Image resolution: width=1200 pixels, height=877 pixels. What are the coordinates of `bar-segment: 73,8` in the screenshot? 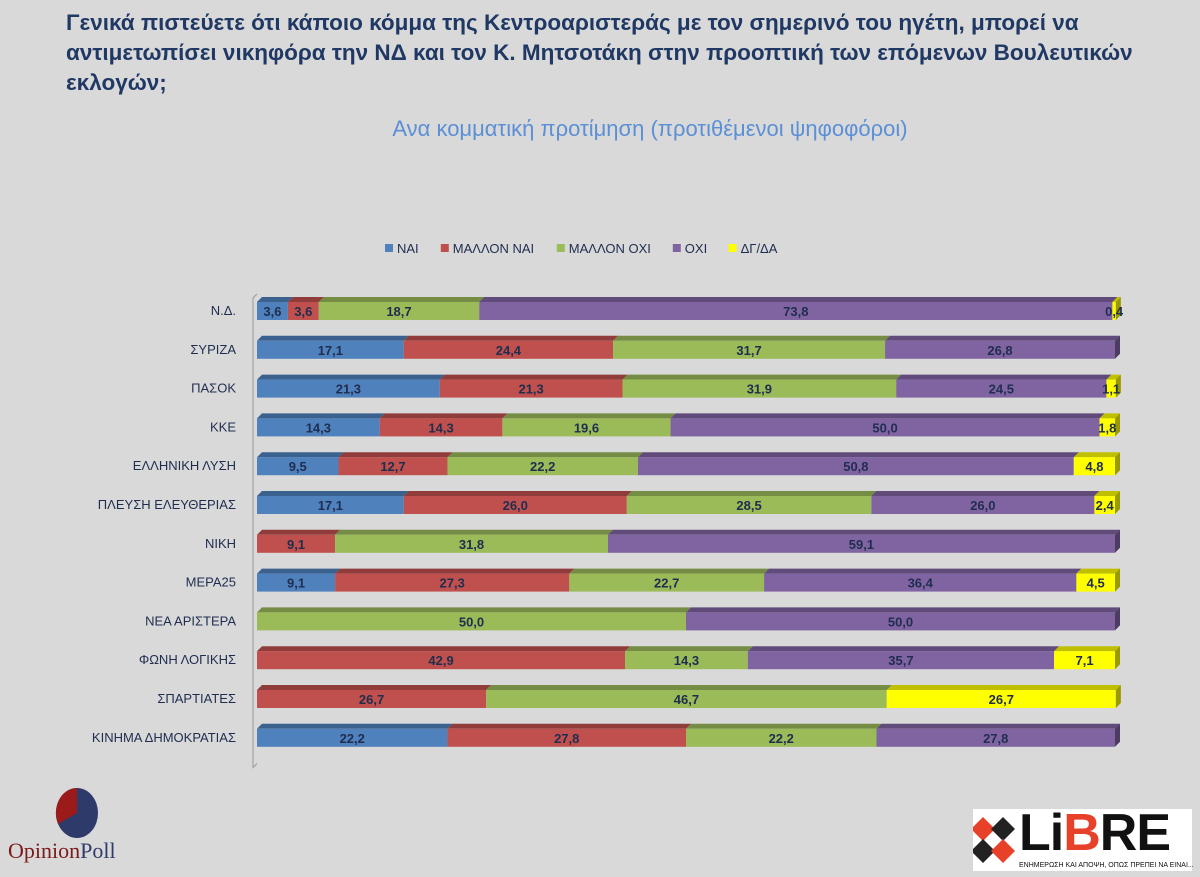 It's located at (798, 308).